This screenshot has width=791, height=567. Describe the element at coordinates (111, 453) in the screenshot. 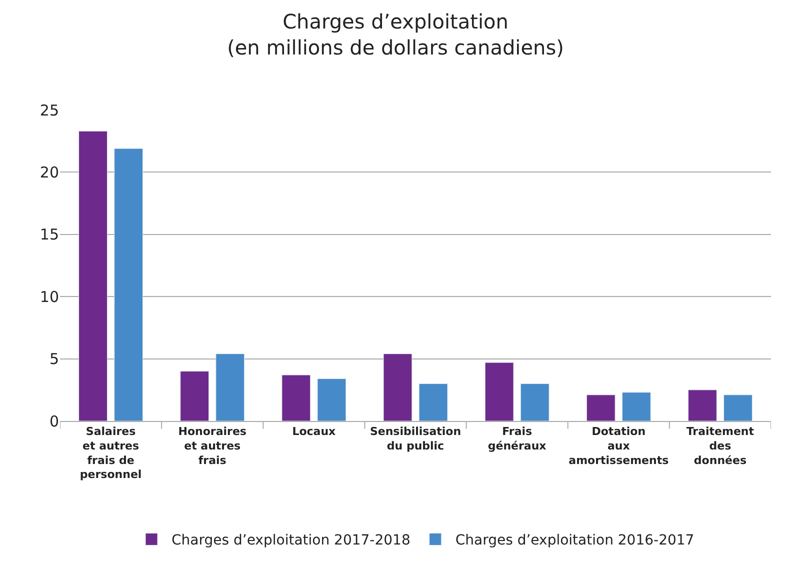

I see `x-tick-label: Salaires et autres frais de personnel` at that location.